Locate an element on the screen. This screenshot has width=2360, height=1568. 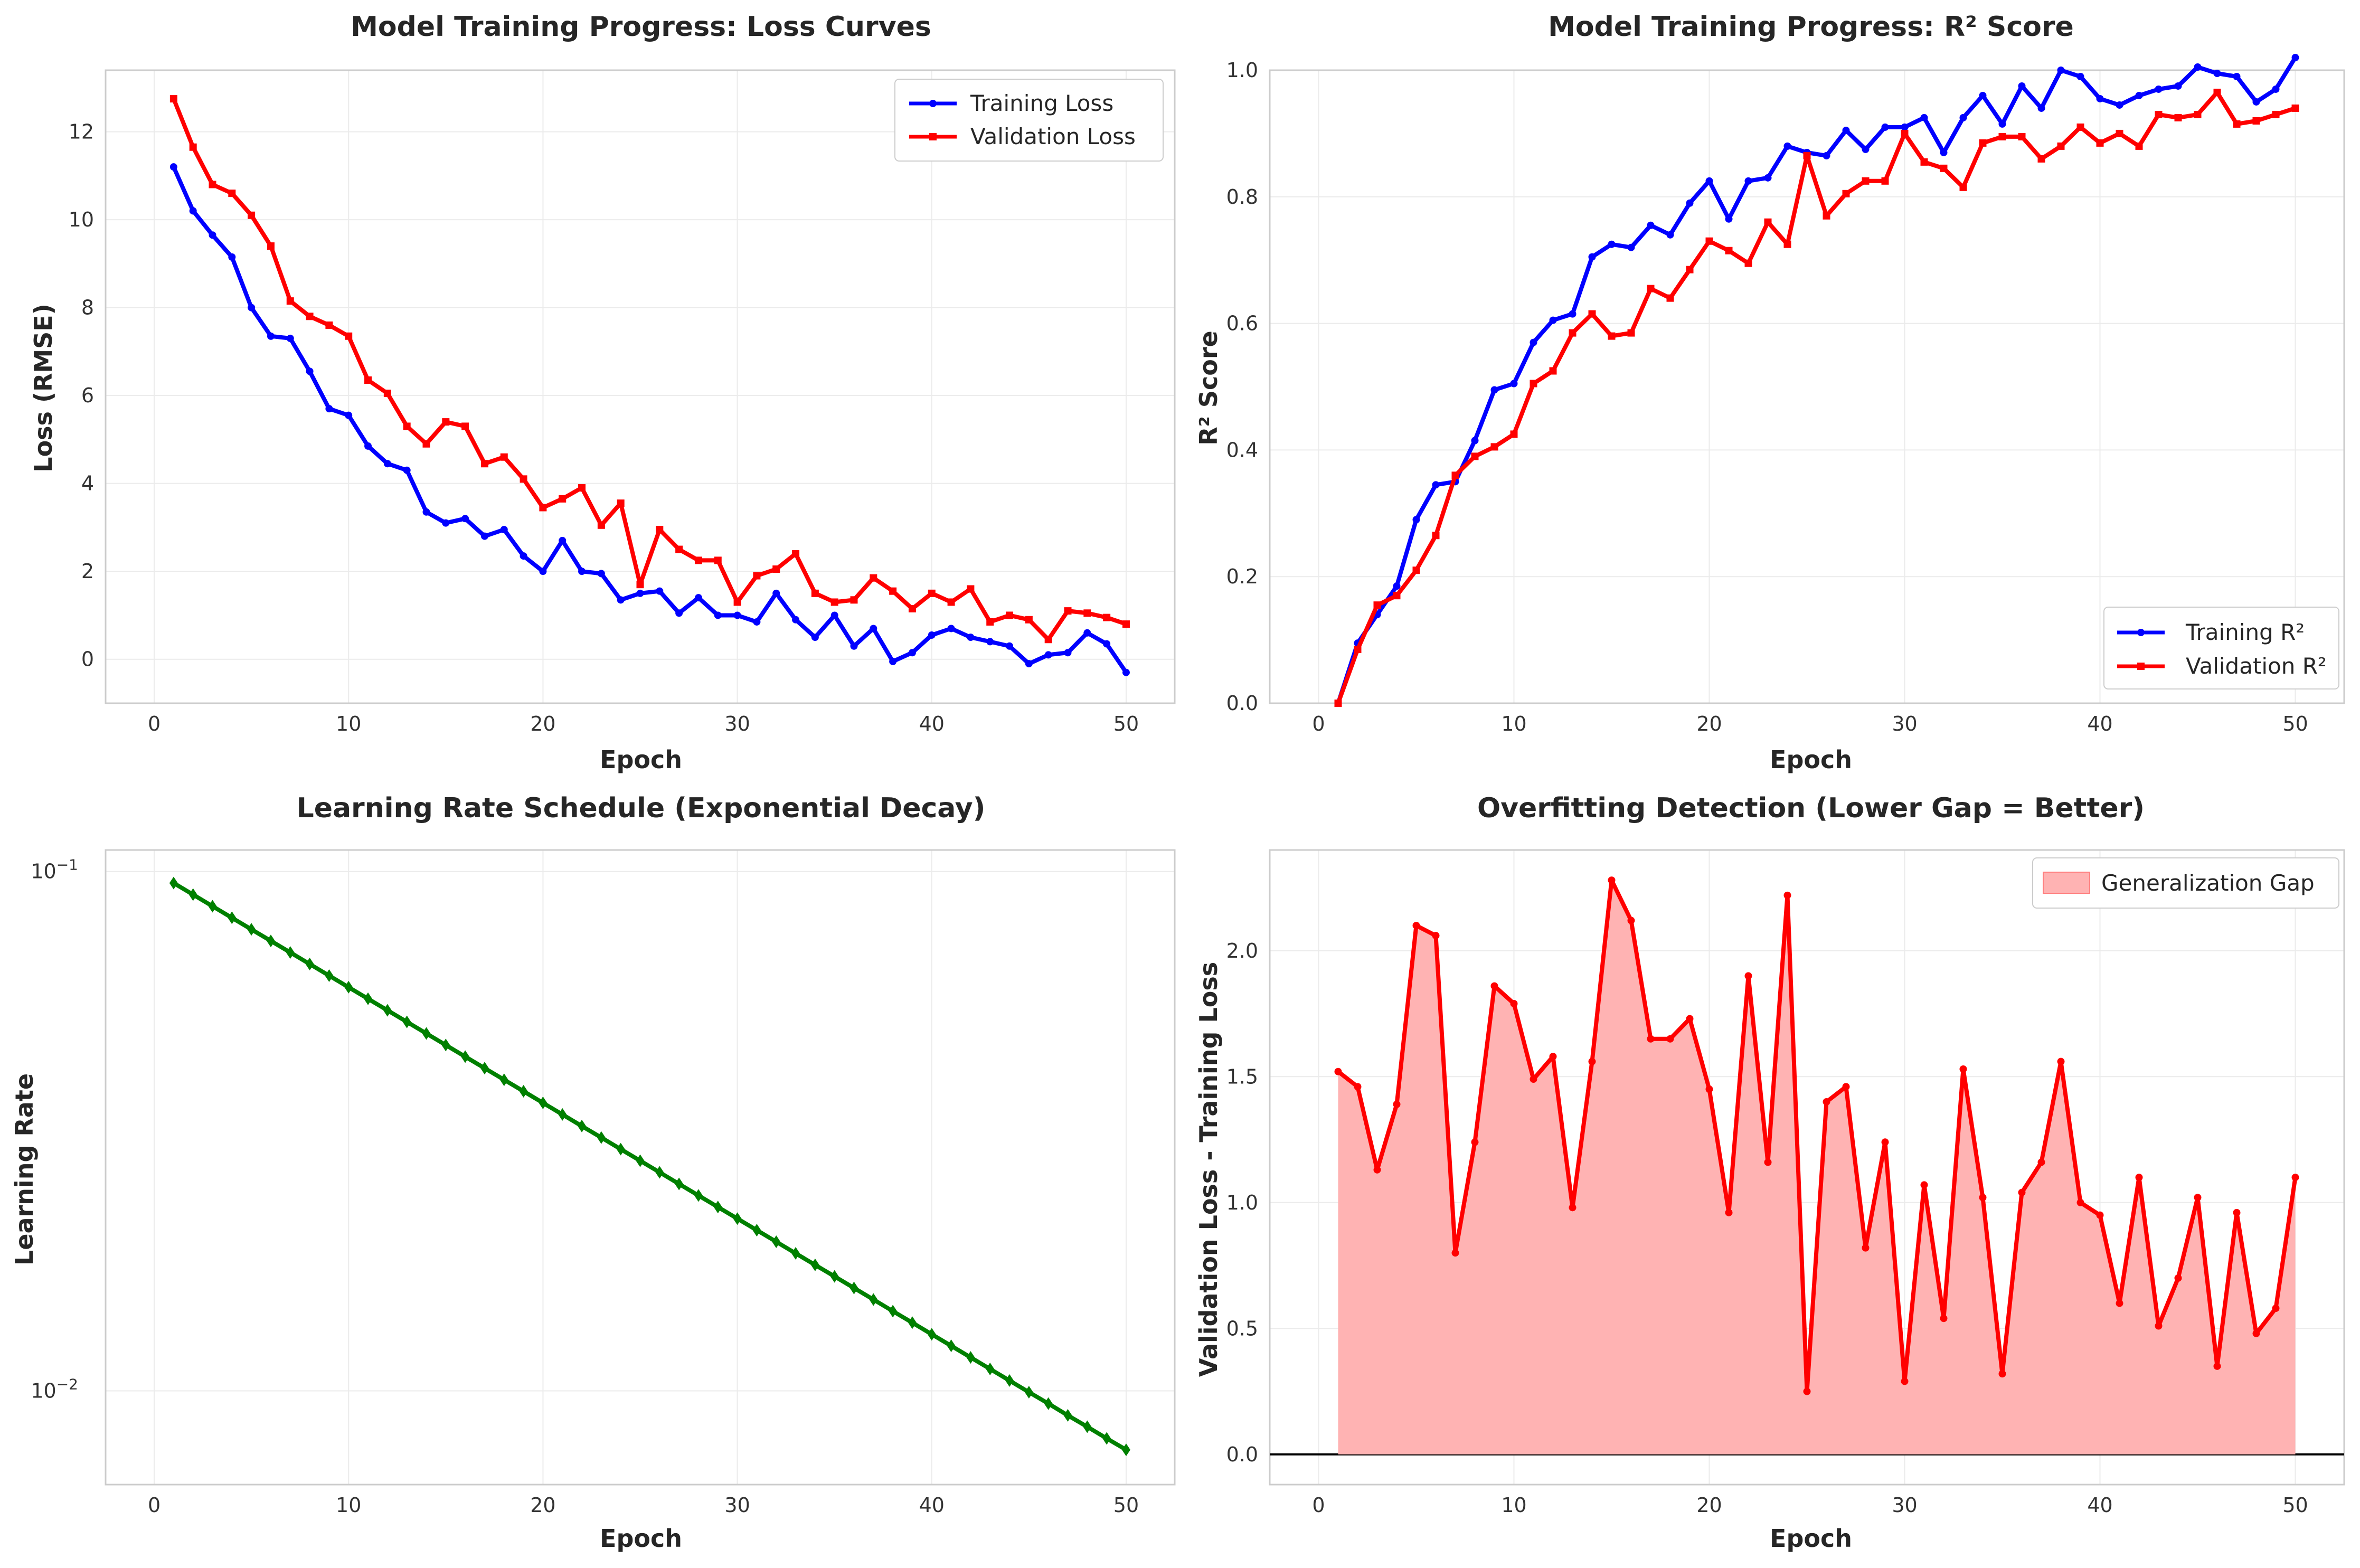
gap-xtick-label: 30 is located at coordinates (1904, 1506).